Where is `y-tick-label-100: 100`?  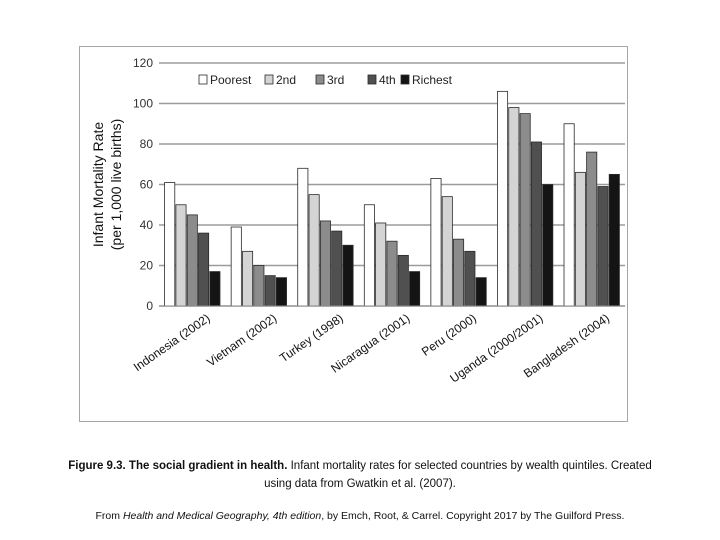 y-tick-label-100: 100 is located at coordinates (143, 104).